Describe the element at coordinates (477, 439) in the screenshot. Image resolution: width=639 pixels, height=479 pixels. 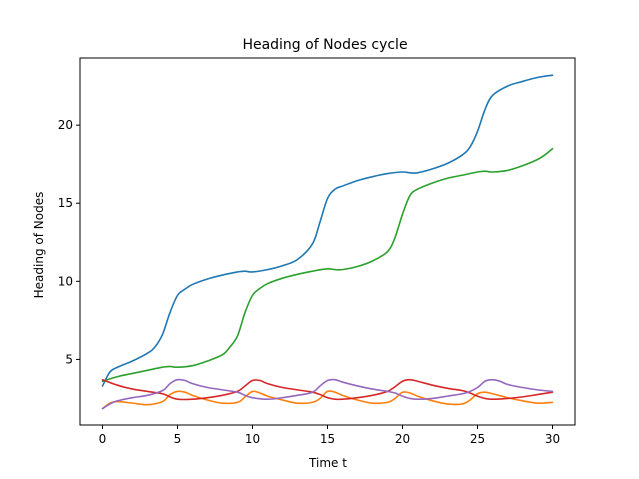
I see `x-tick-label: 25` at that location.